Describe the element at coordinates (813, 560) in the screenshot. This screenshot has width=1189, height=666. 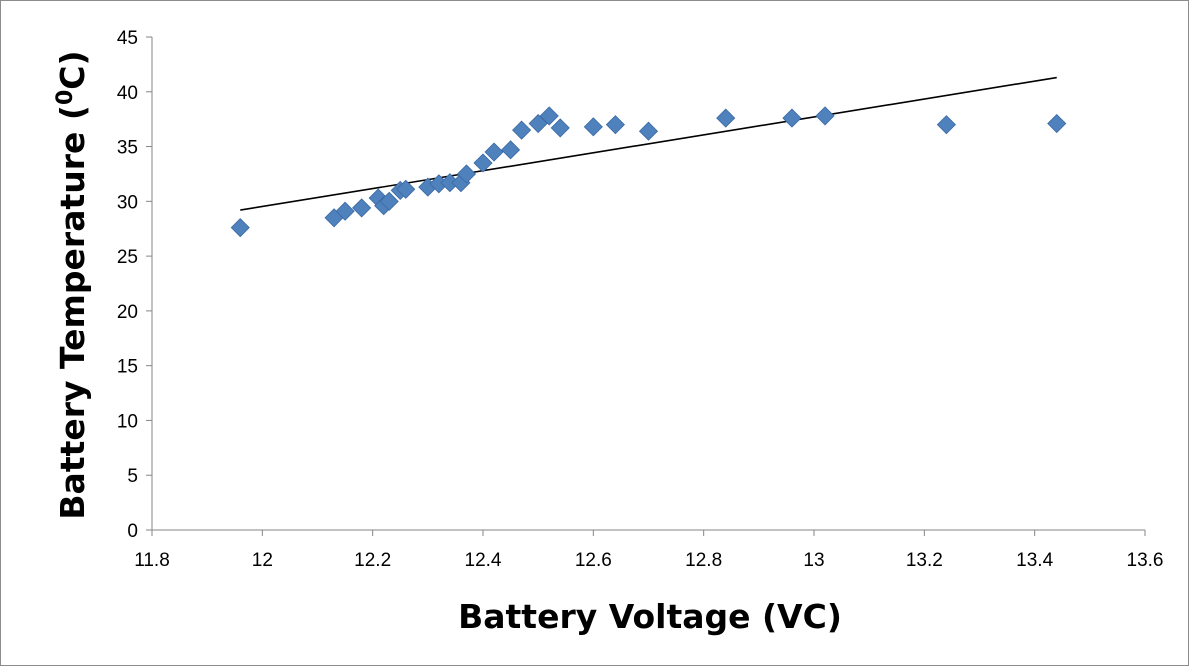
I see `x-tick-label: 13` at that location.